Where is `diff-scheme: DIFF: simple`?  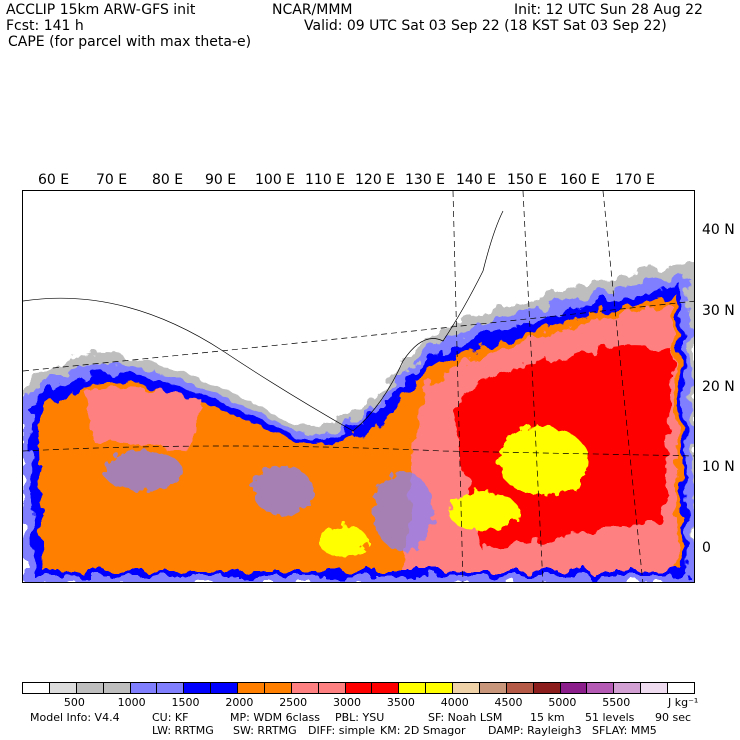
diff-scheme: DIFF: simple is located at coordinates (342, 730).